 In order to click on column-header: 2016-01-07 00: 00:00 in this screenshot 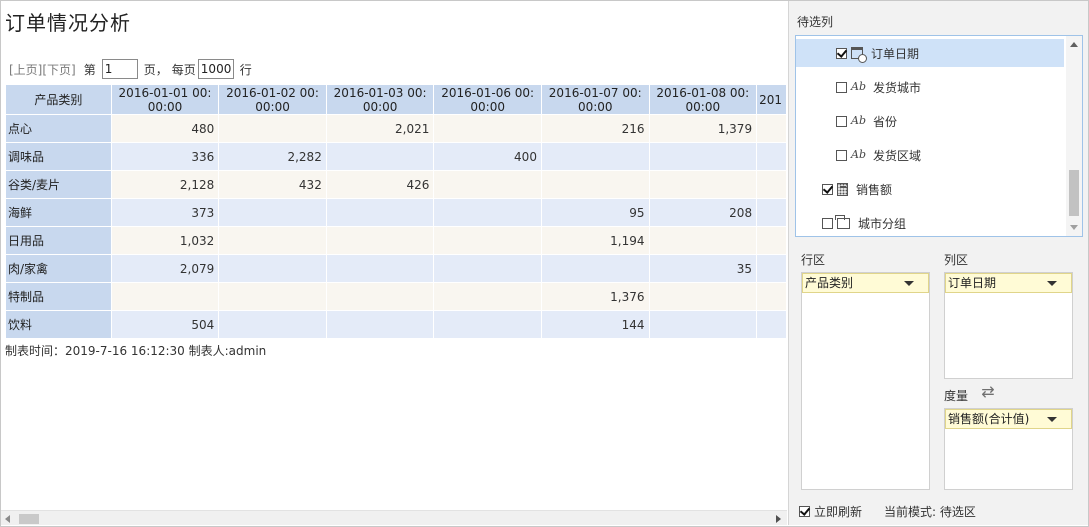, I will do `click(595, 99)`.